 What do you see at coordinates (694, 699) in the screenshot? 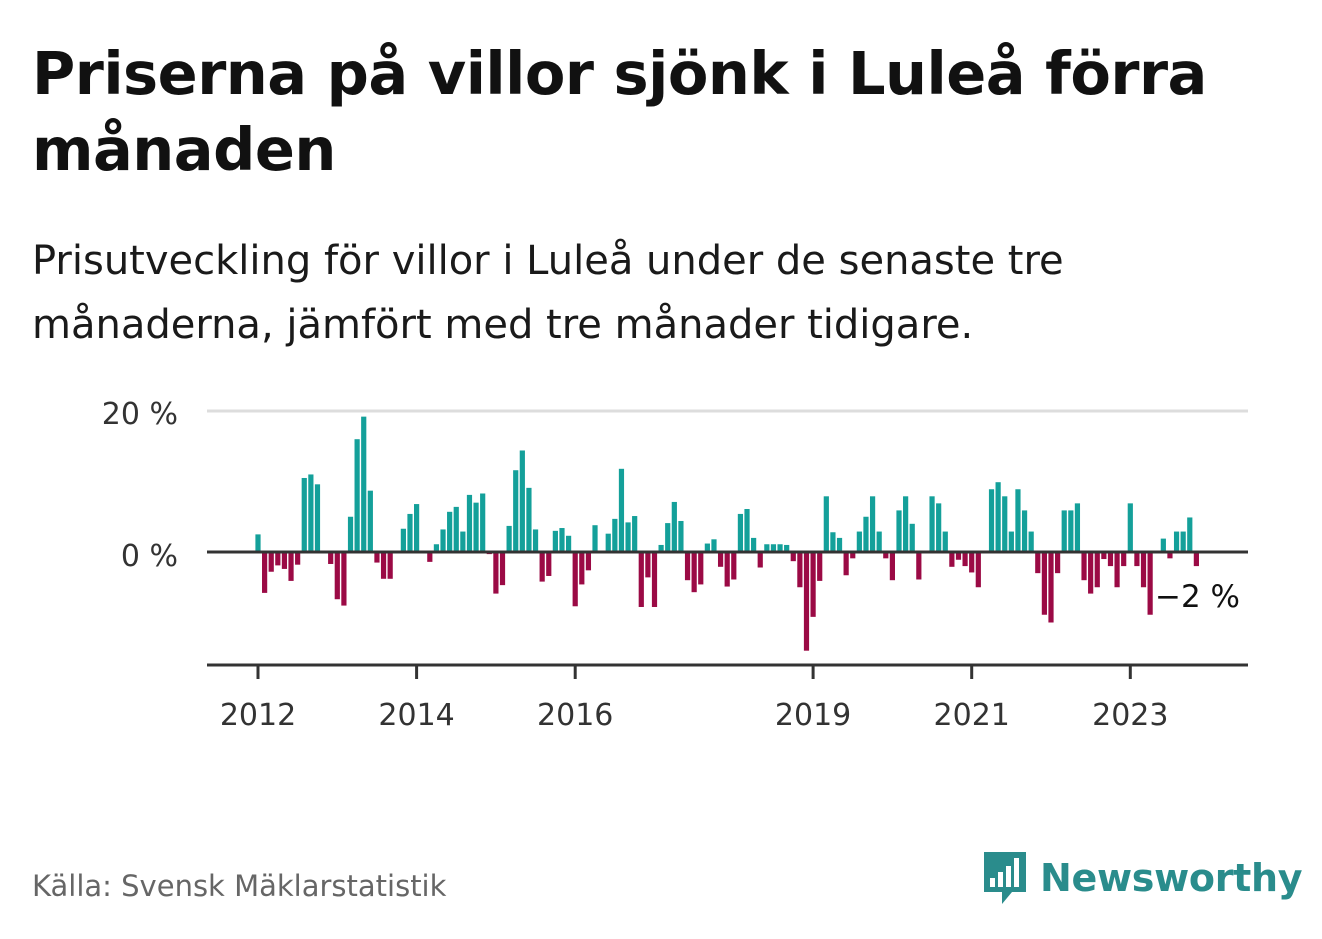
I see `x-axis-ticks: 2012 2014 2016 2019 2021 2023` at bounding box center [694, 699].